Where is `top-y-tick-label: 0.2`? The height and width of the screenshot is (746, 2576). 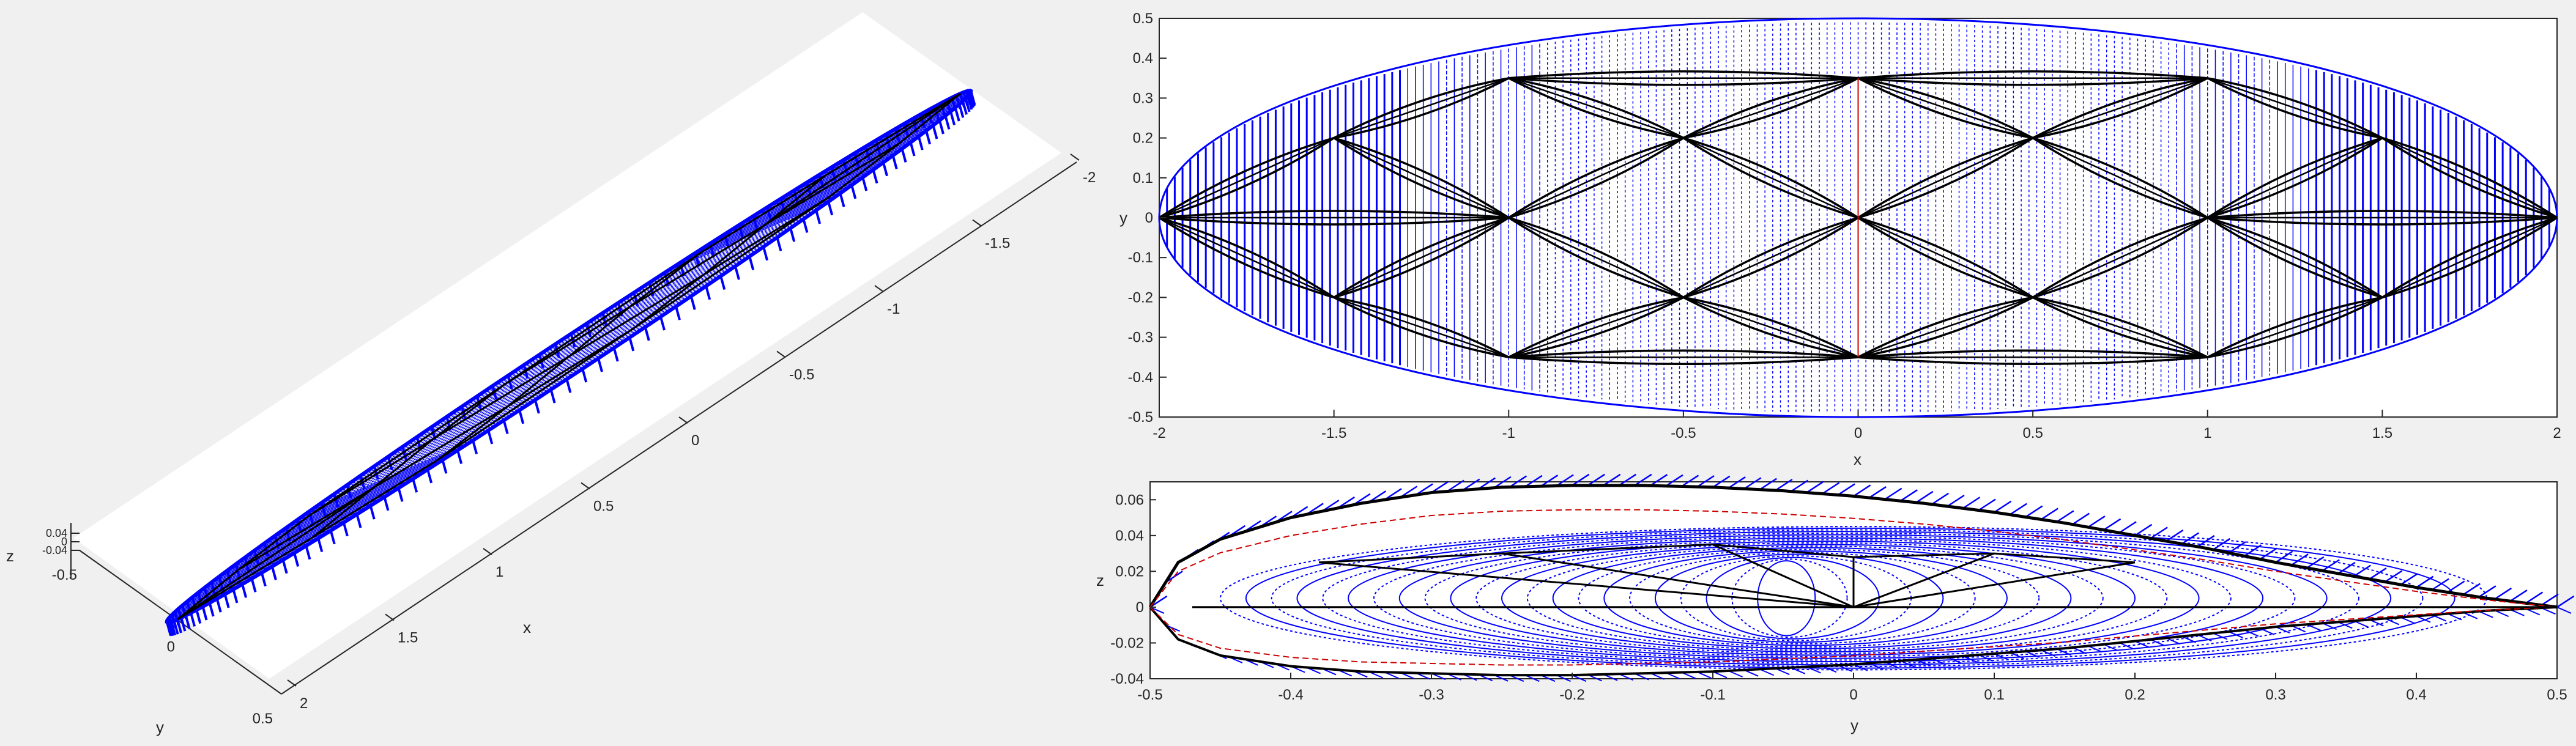 top-y-tick-label: 0.2 is located at coordinates (1143, 138).